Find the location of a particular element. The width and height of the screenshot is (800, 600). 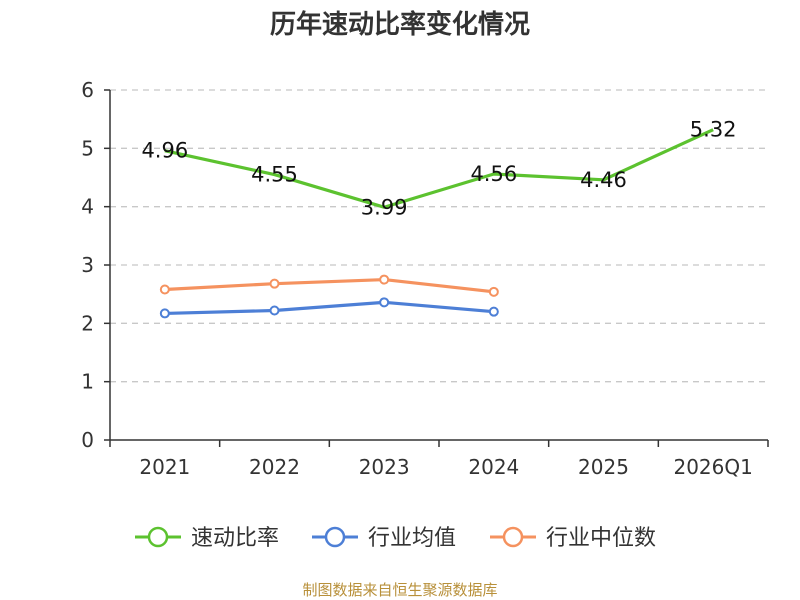

legend-label: 行业均值 is located at coordinates (412, 538).